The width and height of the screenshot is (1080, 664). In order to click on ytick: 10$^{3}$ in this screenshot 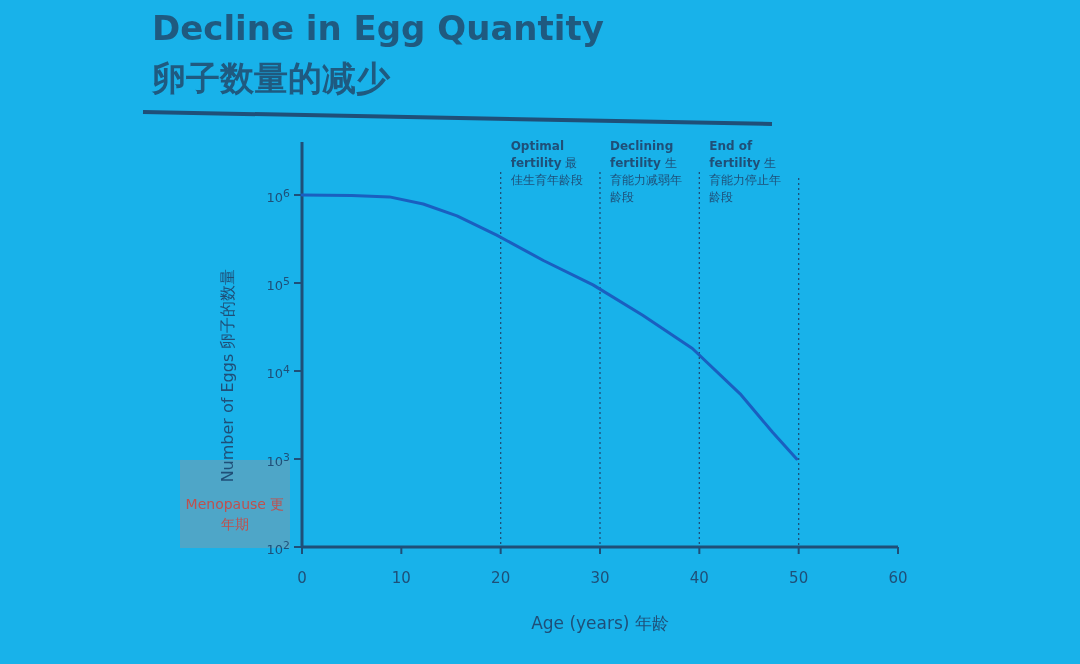, I will do `click(277, 461)`.